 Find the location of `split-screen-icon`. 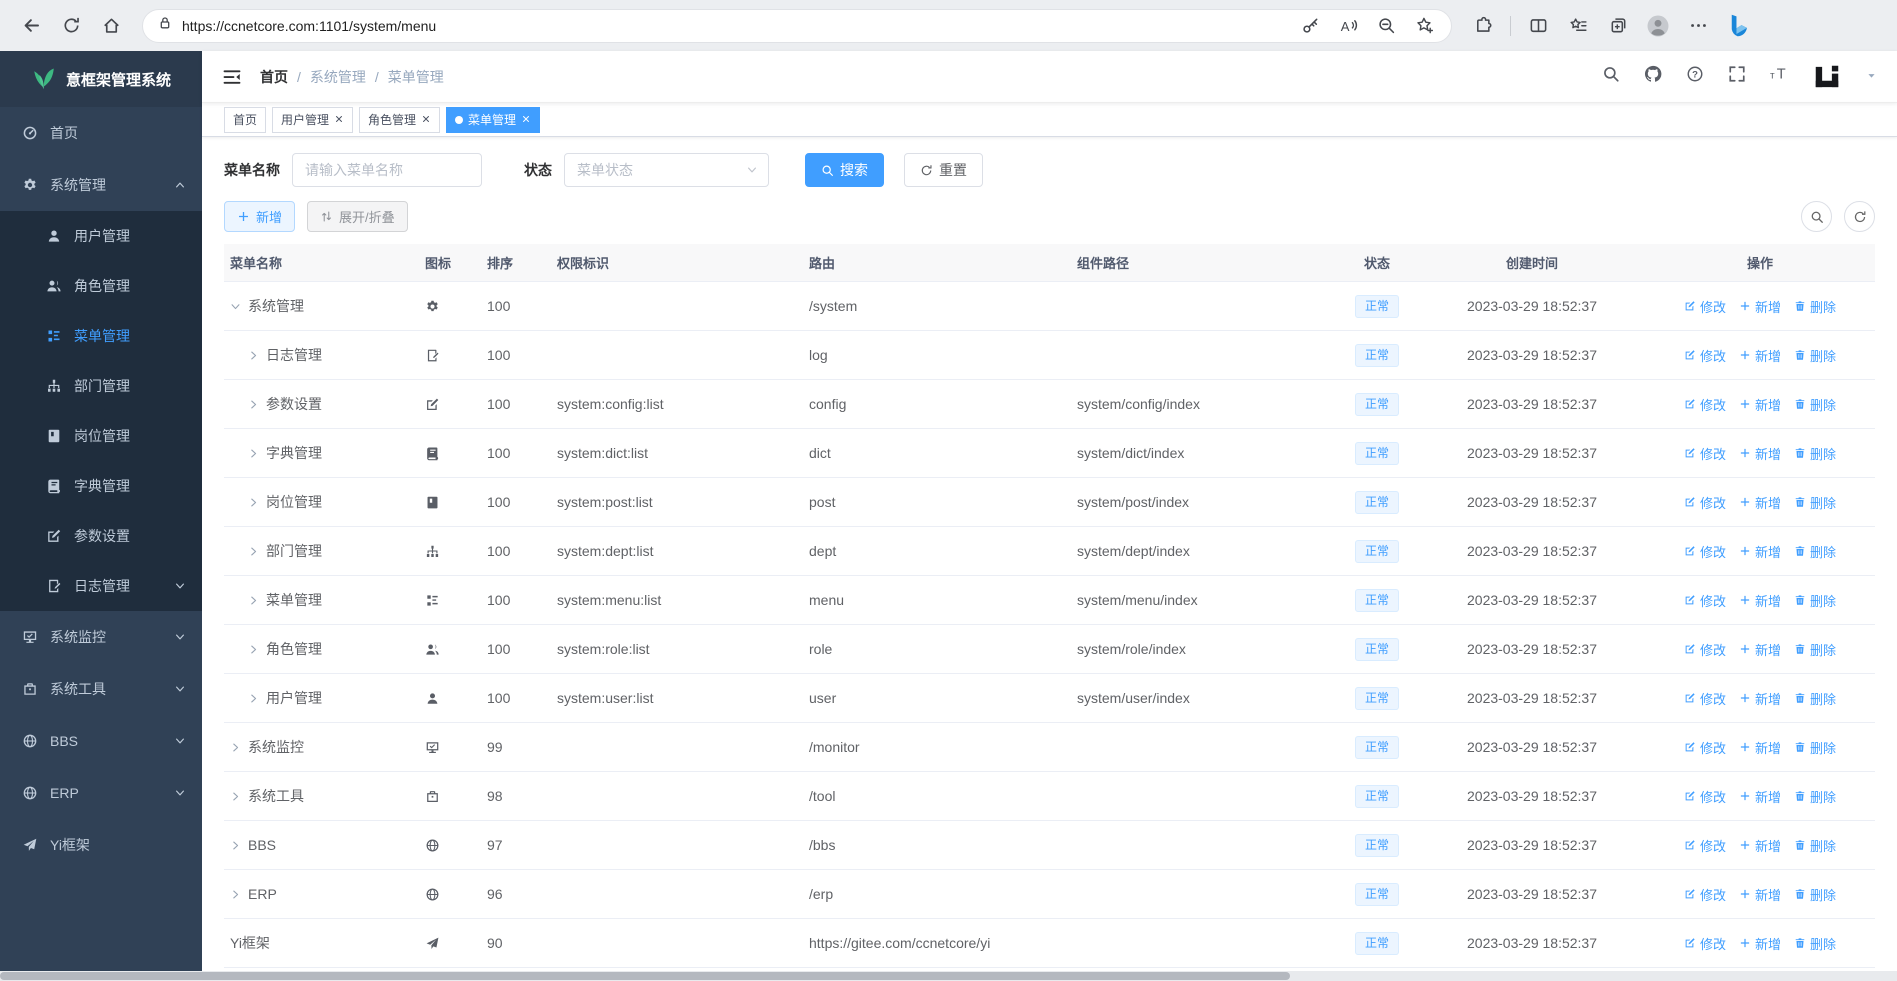

split-screen-icon is located at coordinates (1538, 26).